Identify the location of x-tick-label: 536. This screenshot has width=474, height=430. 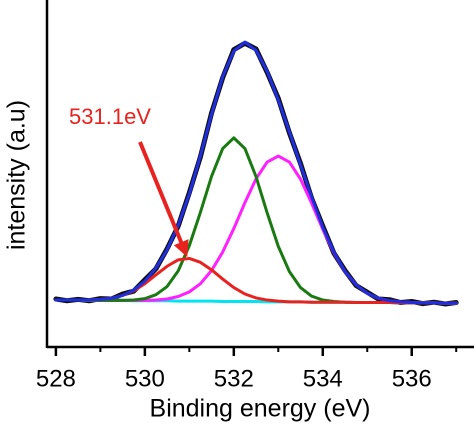
(412, 378).